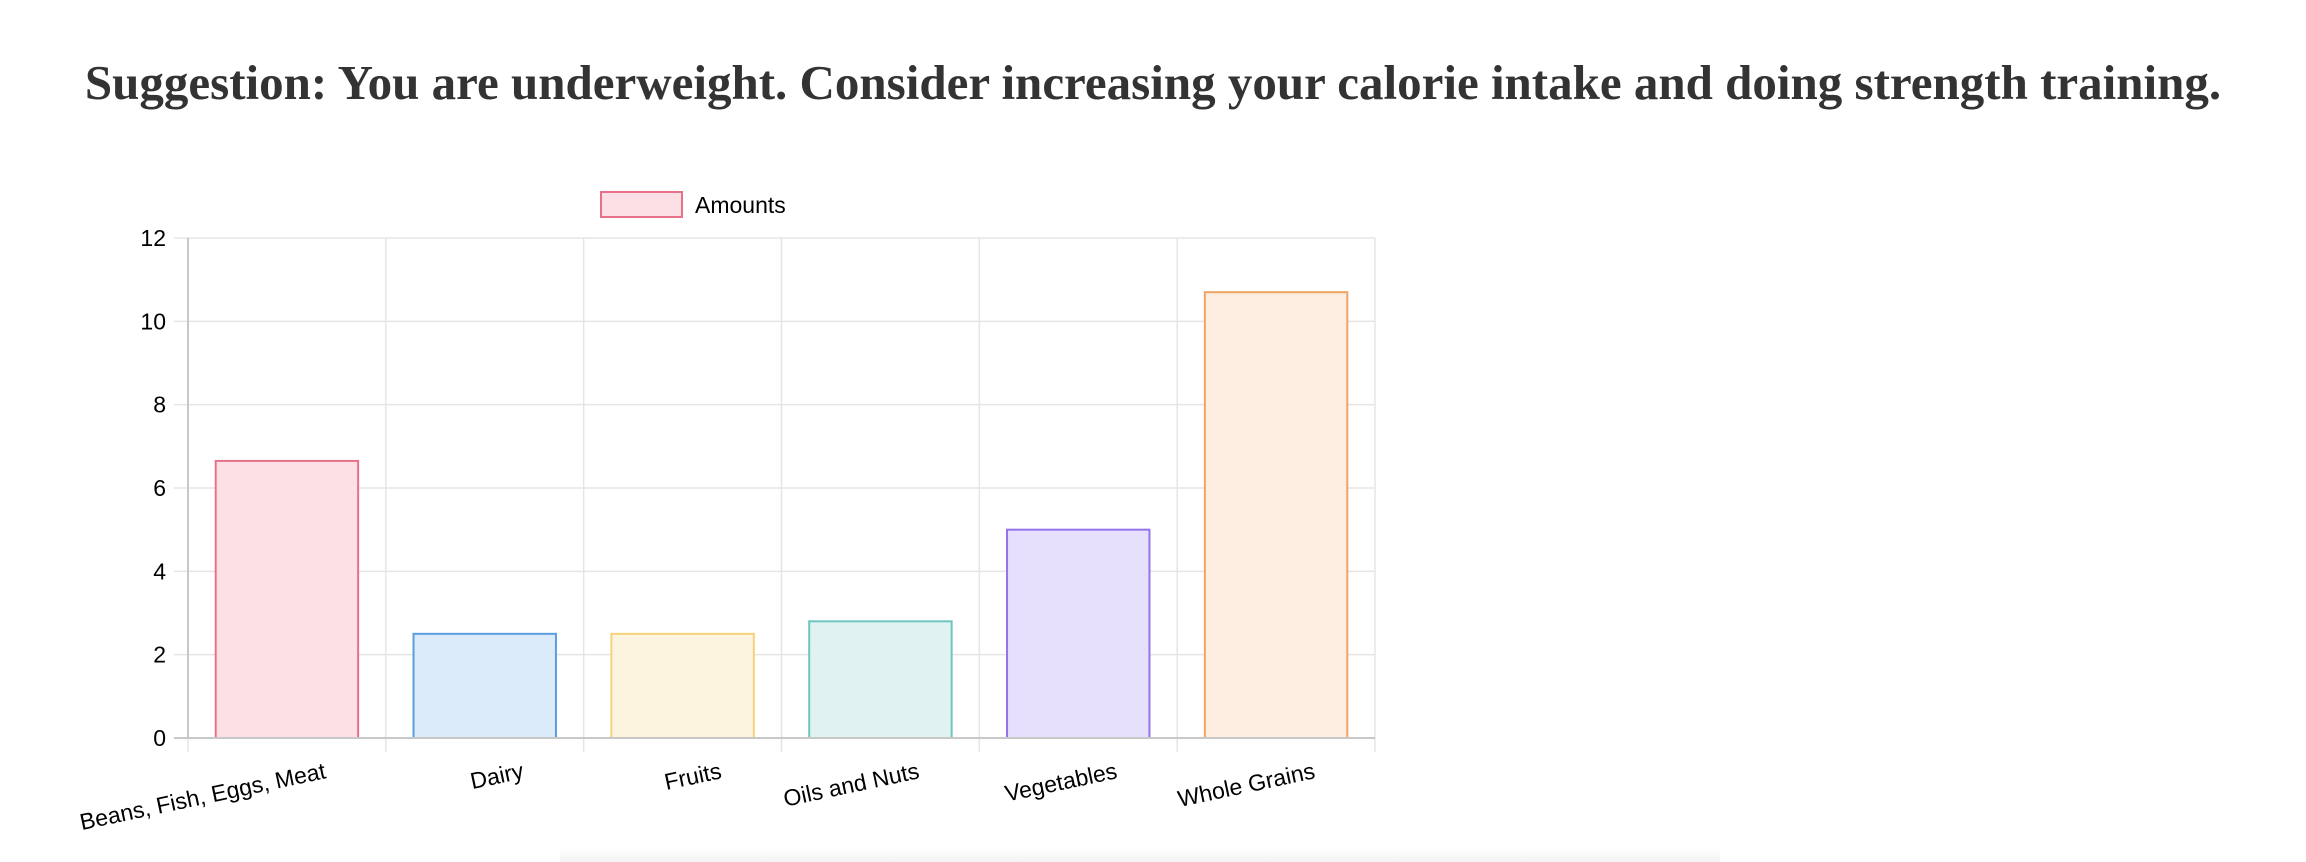 The width and height of the screenshot is (2306, 862). What do you see at coordinates (693, 775) in the screenshot?
I see `x-tick-label: Fruits` at bounding box center [693, 775].